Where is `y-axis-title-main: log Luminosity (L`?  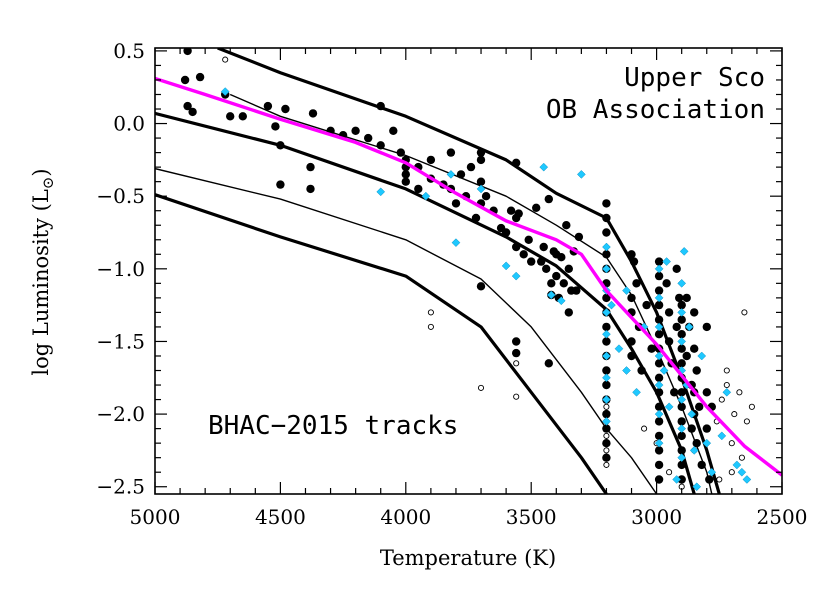
y-axis-title-main: log Luminosity (L is located at coordinates (41, 282).